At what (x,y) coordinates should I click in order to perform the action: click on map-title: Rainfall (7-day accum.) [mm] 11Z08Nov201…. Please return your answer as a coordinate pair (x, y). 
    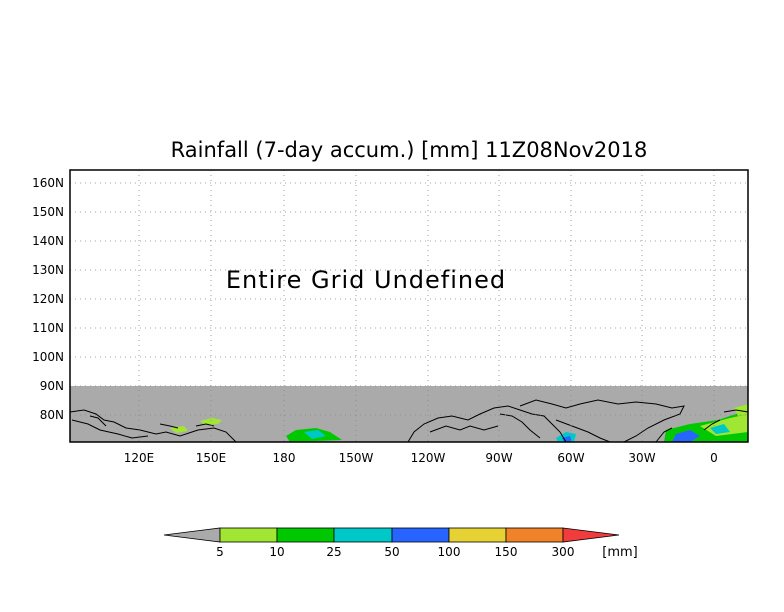
    Looking at the image, I should click on (409, 150).